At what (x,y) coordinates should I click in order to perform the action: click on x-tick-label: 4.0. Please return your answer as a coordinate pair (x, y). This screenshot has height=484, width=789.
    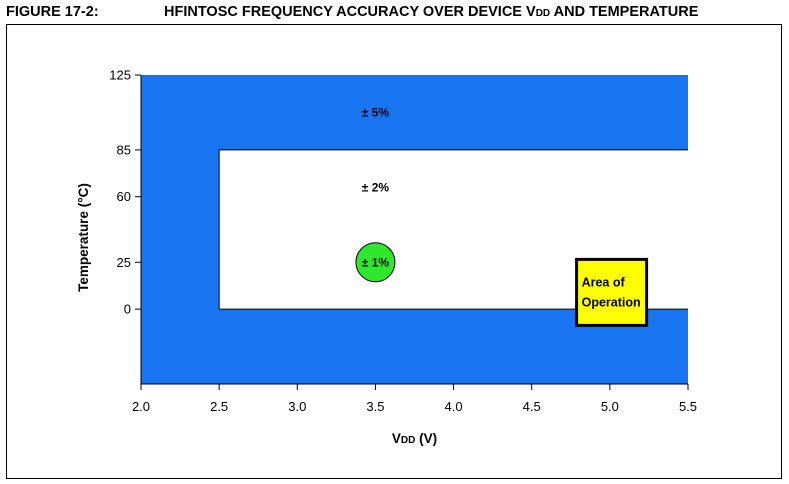
    Looking at the image, I should click on (454, 406).